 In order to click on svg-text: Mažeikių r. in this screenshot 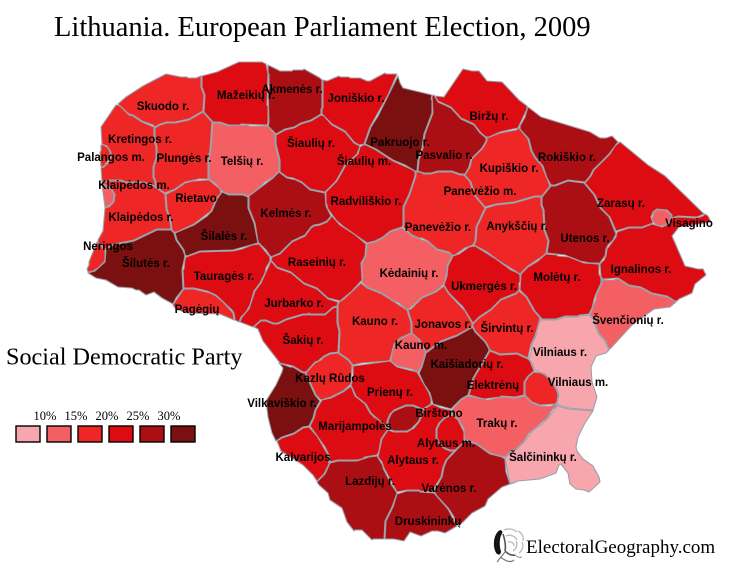, I will do `click(246, 96)`.